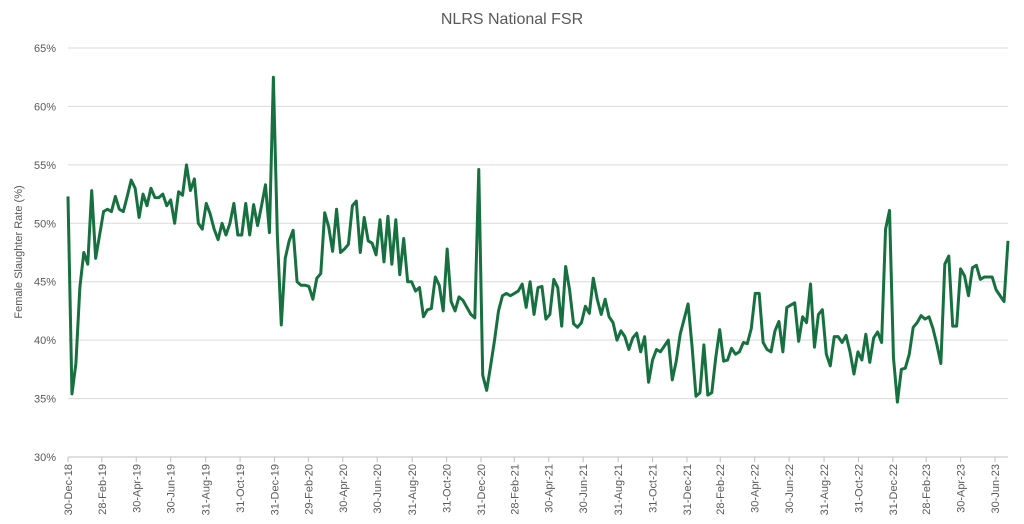 This screenshot has width=1024, height=524. Describe the element at coordinates (825, 489) in the screenshot. I see `x-tick-label: 31-Aug-22` at that location.